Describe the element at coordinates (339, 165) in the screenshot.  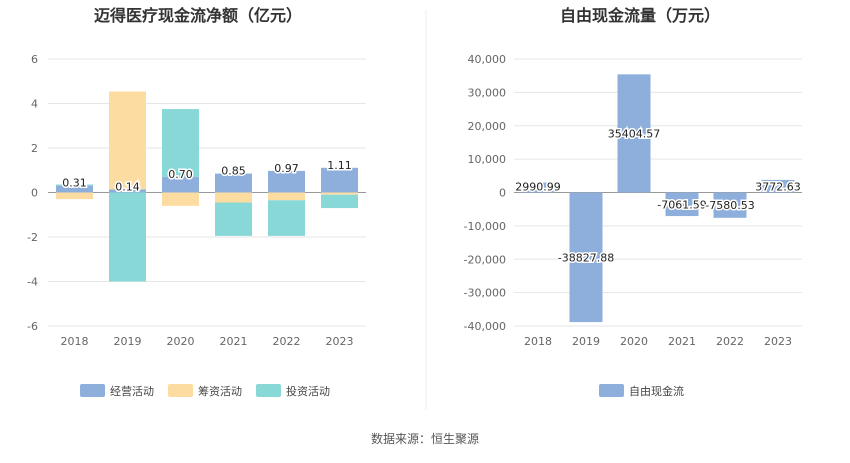
I see `data-label: 1.11` at that location.